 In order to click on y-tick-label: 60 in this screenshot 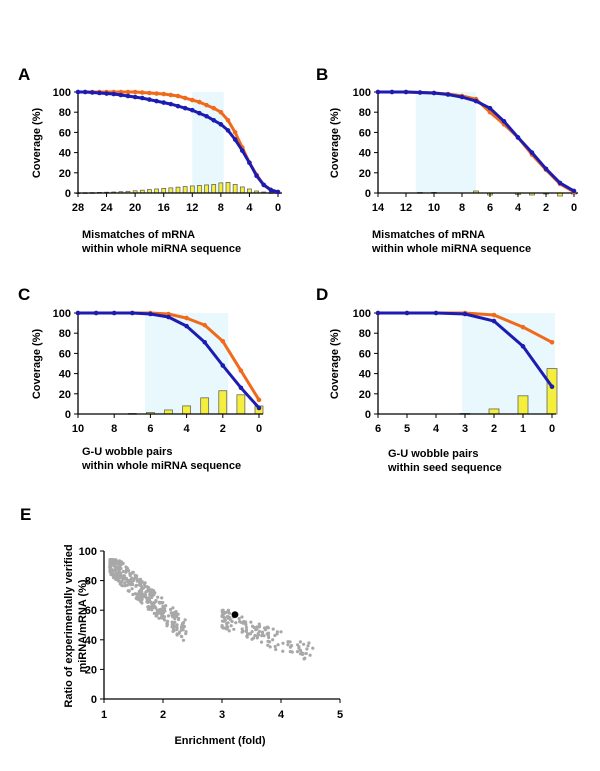, I will do `click(365, 354)`.